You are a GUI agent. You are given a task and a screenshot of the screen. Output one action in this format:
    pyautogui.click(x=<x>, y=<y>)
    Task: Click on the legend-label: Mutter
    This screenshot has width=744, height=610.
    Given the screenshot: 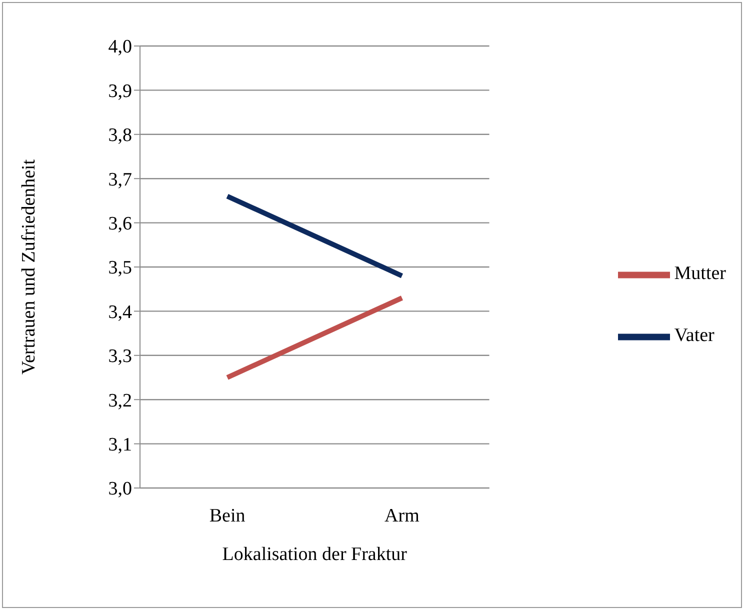 What is the action you would take?
    pyautogui.click(x=700, y=273)
    